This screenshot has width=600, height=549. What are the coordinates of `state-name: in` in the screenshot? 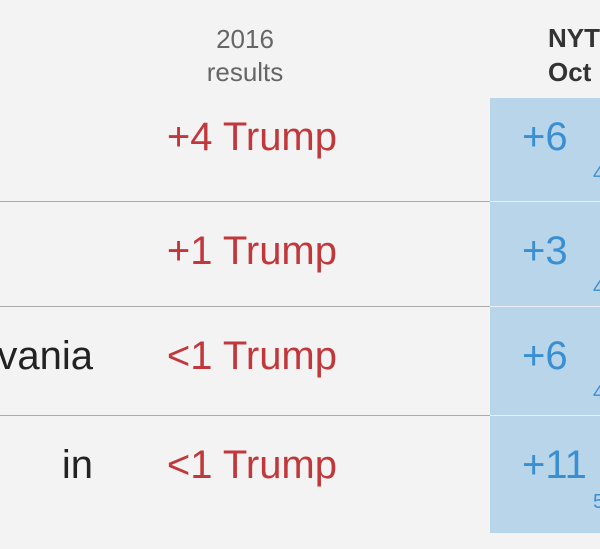 It's located at (77, 465).